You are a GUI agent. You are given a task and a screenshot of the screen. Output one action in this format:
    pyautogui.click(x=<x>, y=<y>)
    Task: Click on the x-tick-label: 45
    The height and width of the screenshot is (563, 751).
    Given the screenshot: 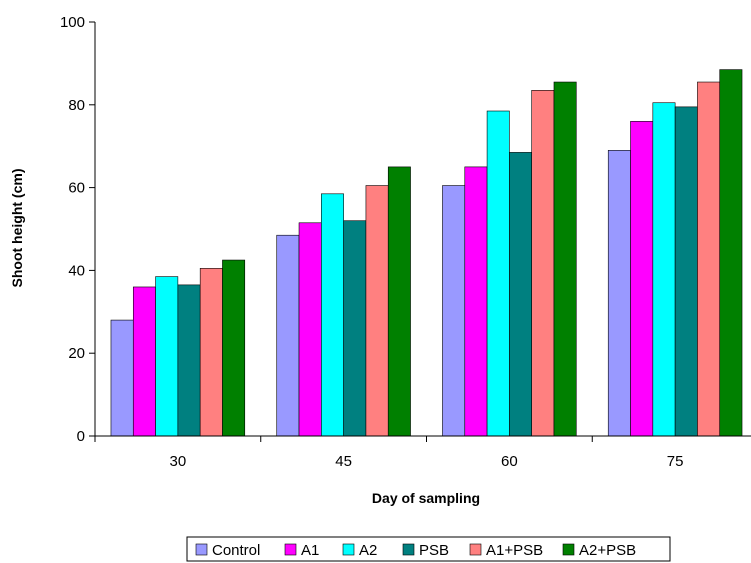 What is the action you would take?
    pyautogui.click(x=343, y=461)
    